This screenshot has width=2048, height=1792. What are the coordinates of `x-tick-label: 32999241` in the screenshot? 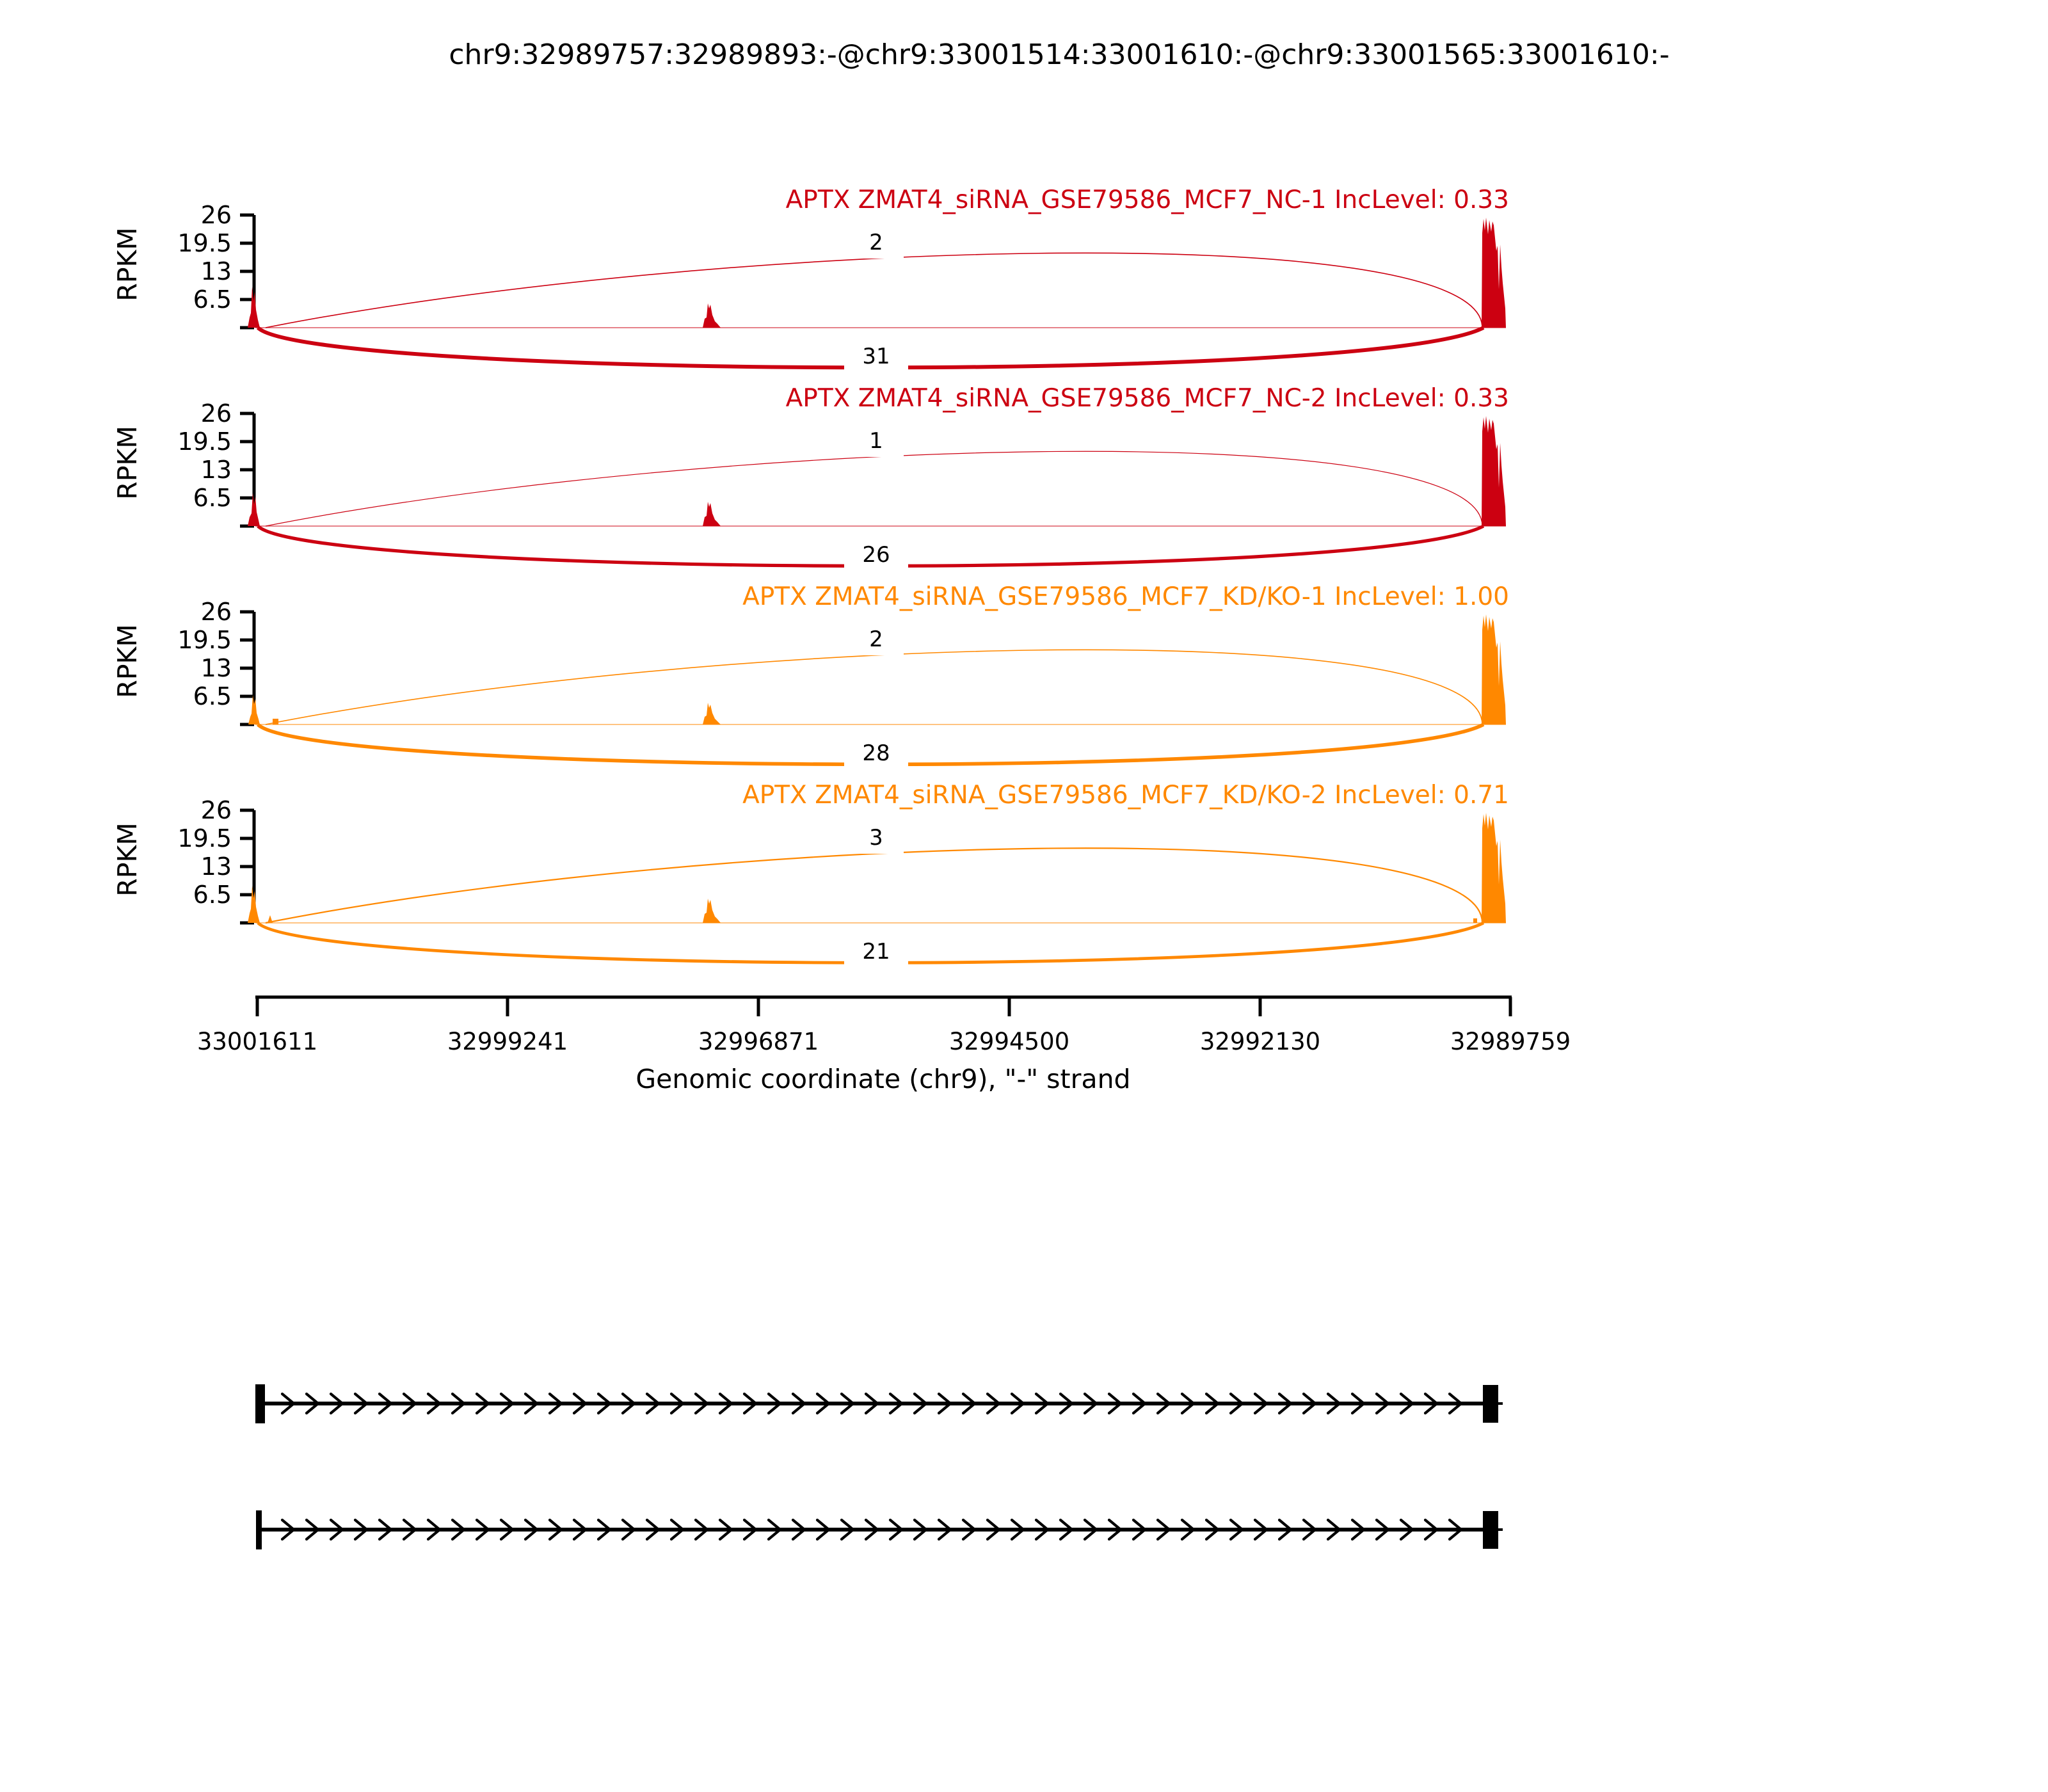 It's located at (507, 1041).